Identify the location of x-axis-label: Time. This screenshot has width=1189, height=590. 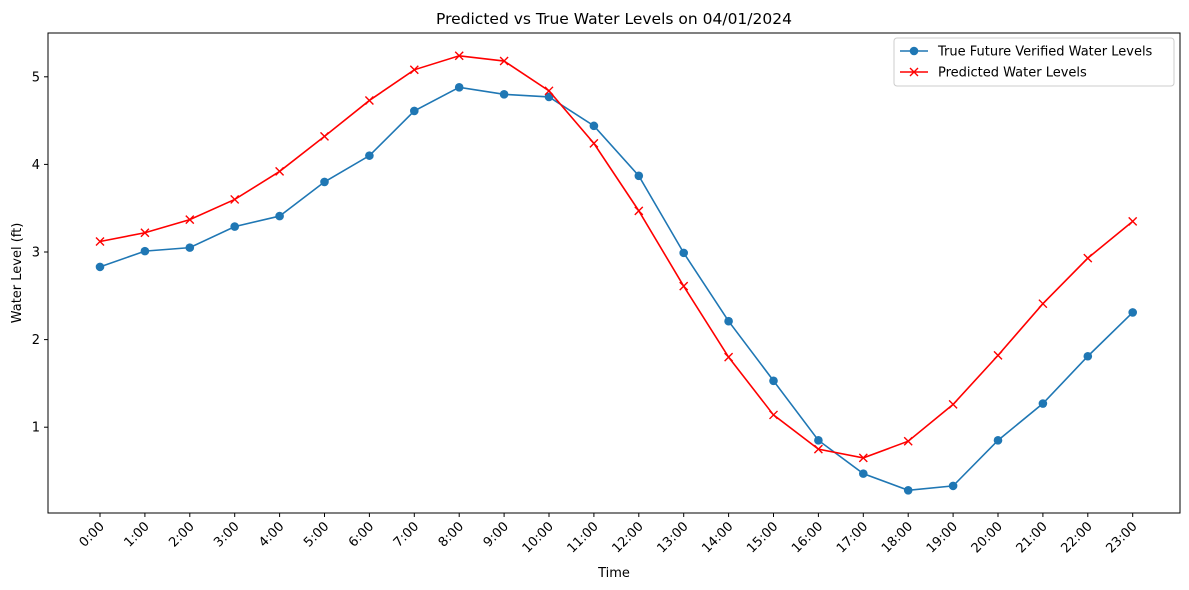
(613, 573).